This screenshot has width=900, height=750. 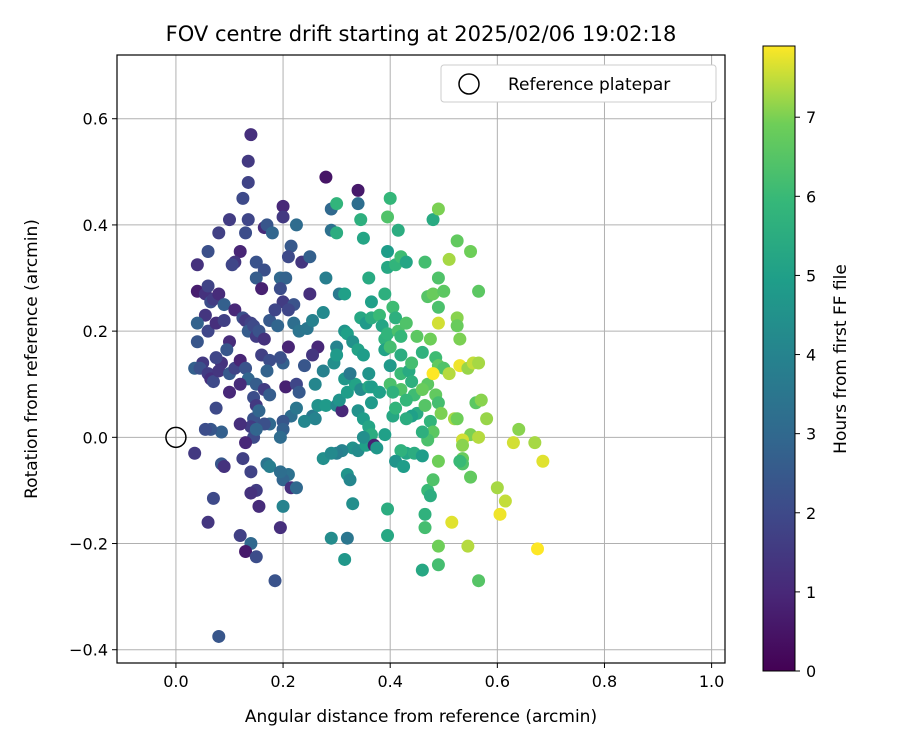 I want to click on x-tick-label: 0.6, so click(x=497, y=681).